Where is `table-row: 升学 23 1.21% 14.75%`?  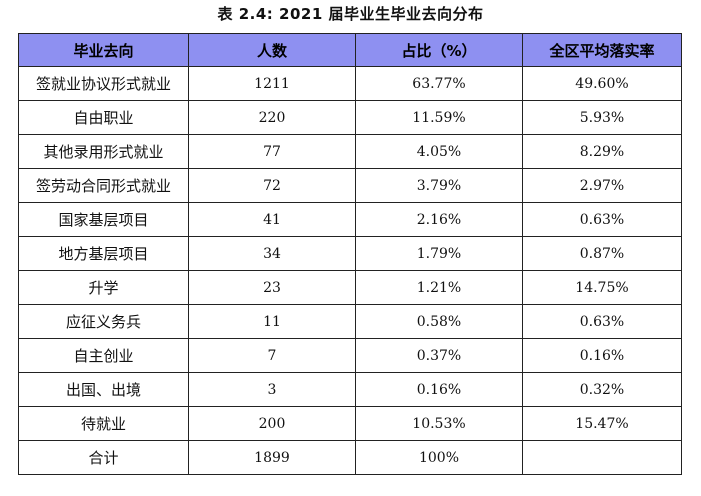
table-row: 升学 23 1.21% 14.75% is located at coordinates (350, 287).